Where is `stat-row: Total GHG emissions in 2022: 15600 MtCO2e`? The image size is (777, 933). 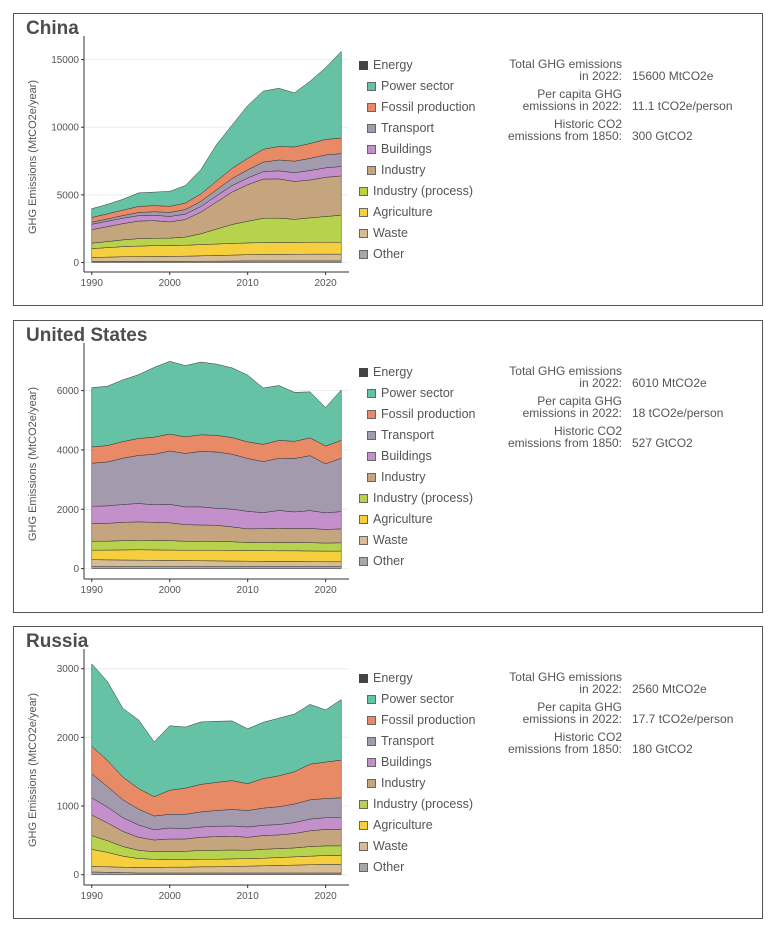
stat-row: Total GHG emissions in 2022: 15600 MtCO2e is located at coordinates (619, 73).